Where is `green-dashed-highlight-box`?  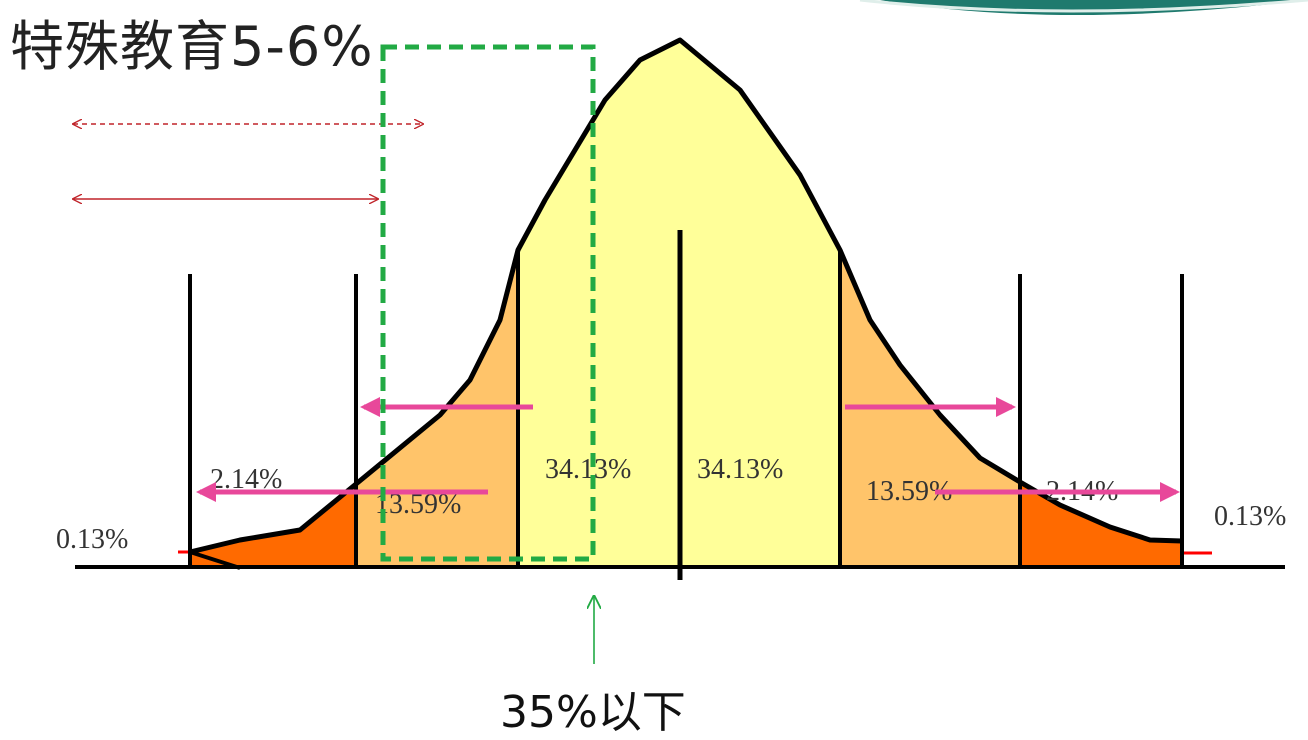
green-dashed-highlight-box is located at coordinates (488, 303).